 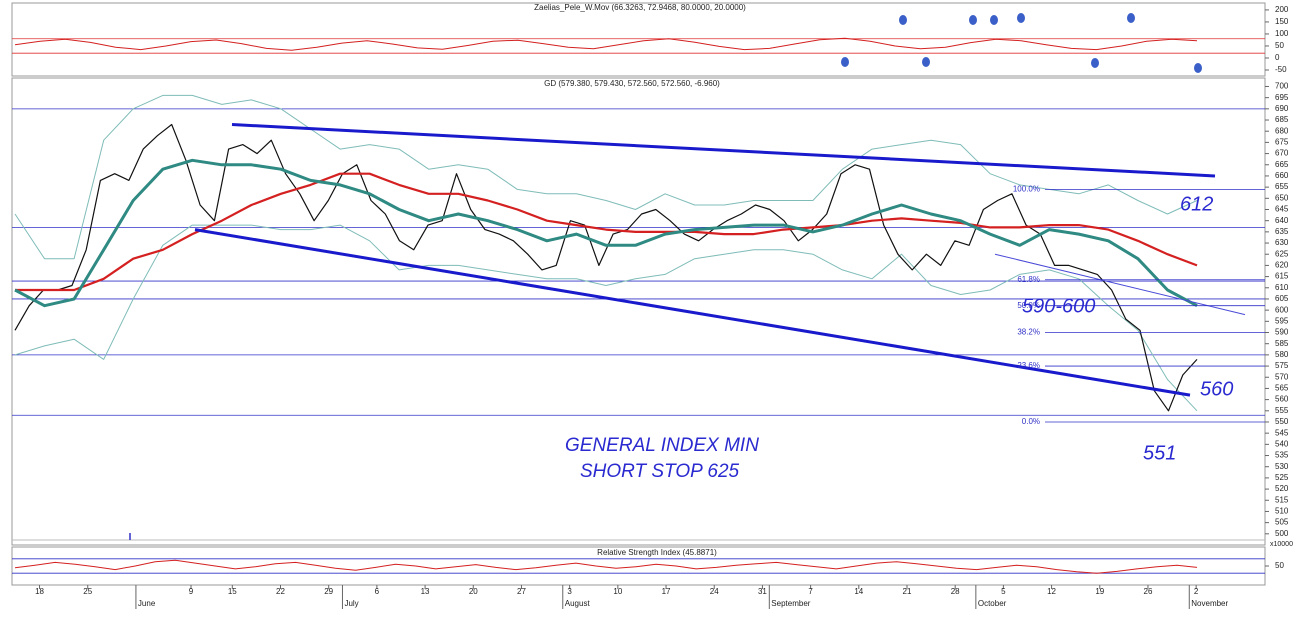 What do you see at coordinates (1051, 591) in the screenshot?
I see `x-tick-label: 12` at bounding box center [1051, 591].